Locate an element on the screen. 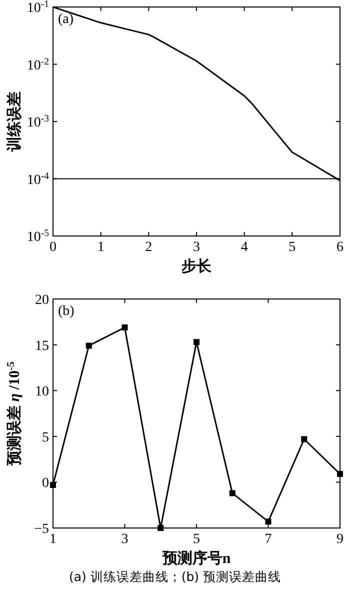  y-tick-label: 10 is located at coordinates (42, 392).